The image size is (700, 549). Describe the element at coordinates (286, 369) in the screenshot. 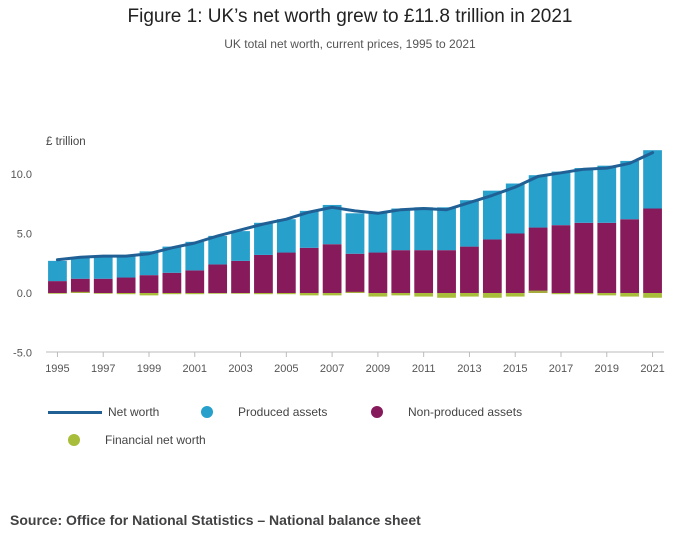

I see `x-tick-label: 2005` at that location.